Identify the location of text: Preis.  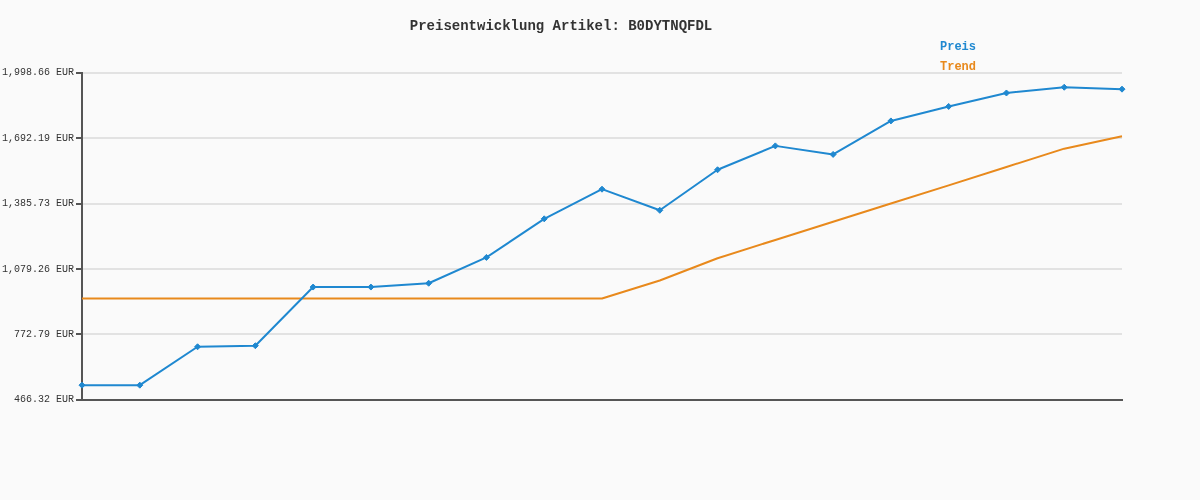
(958, 47).